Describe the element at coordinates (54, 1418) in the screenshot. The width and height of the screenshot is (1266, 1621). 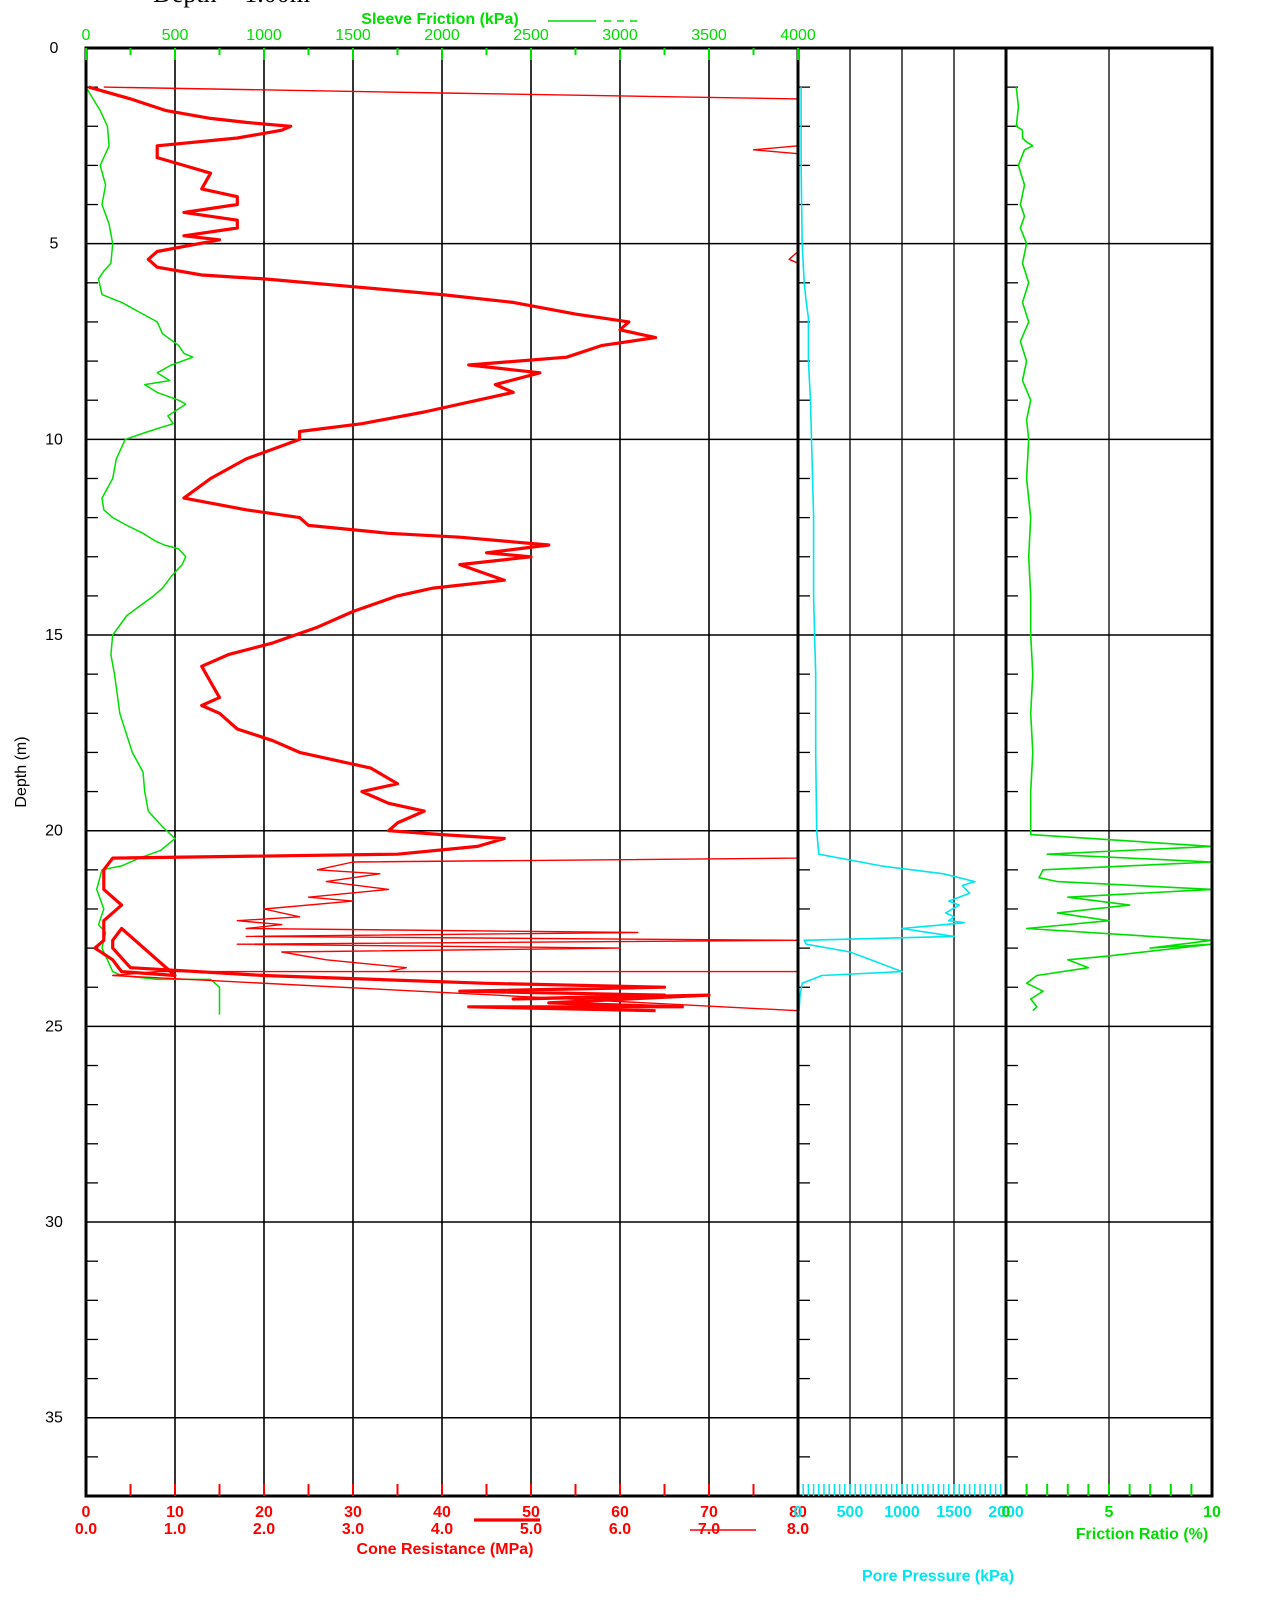
I see `depth-tick-label: 35` at that location.